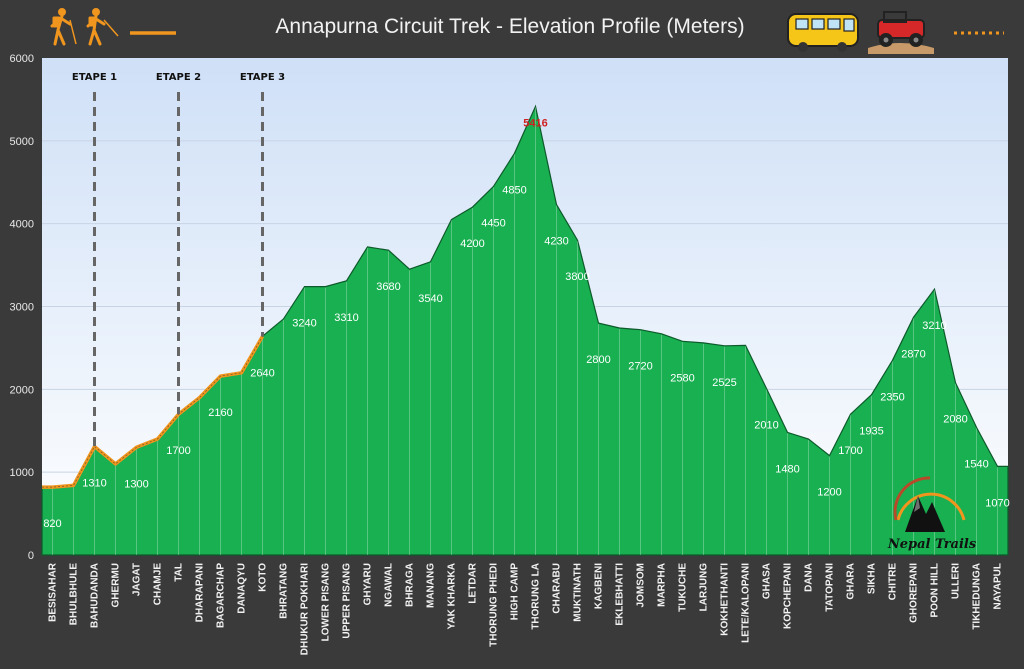 The width and height of the screenshot is (1024, 669). I want to click on data-label: 4200, so click(472, 244).